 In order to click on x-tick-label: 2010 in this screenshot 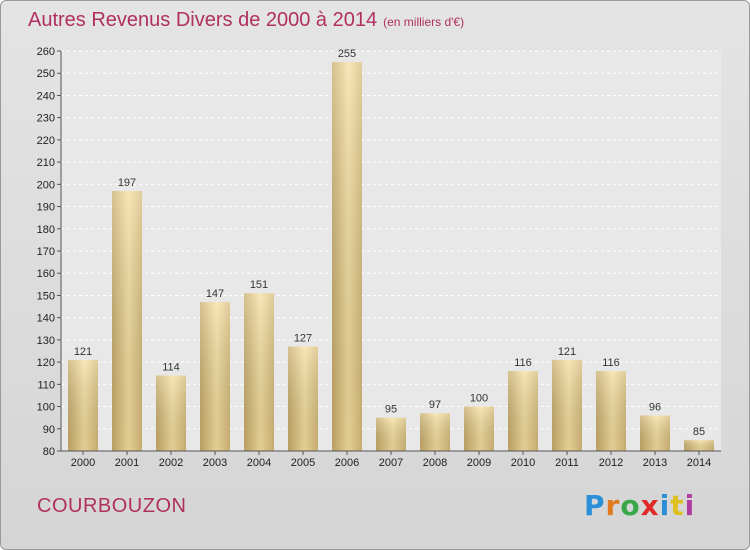, I will do `click(523, 463)`.